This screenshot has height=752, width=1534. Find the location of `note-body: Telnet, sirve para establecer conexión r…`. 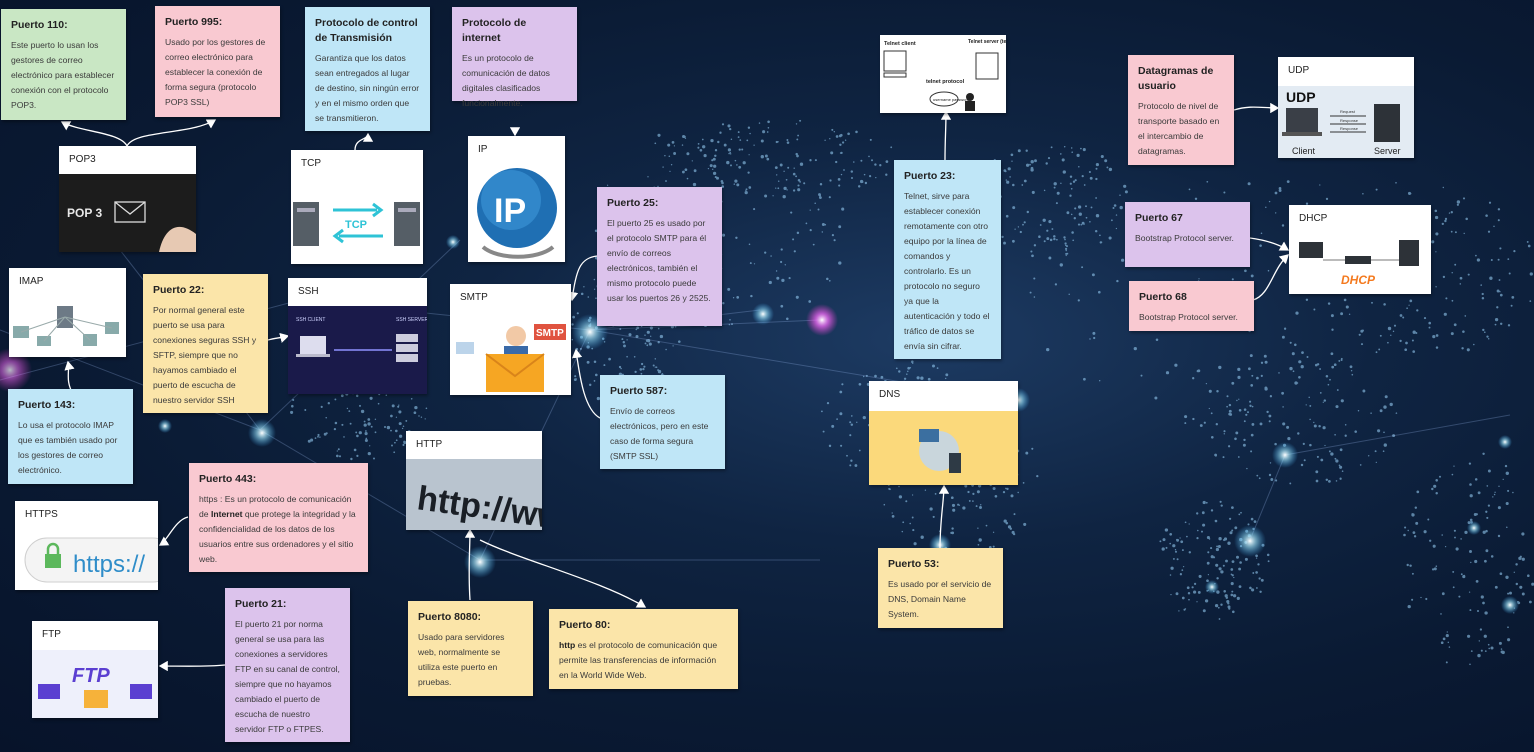

note-body: Telnet, sirve para establecer conexión r… is located at coordinates (947, 271).